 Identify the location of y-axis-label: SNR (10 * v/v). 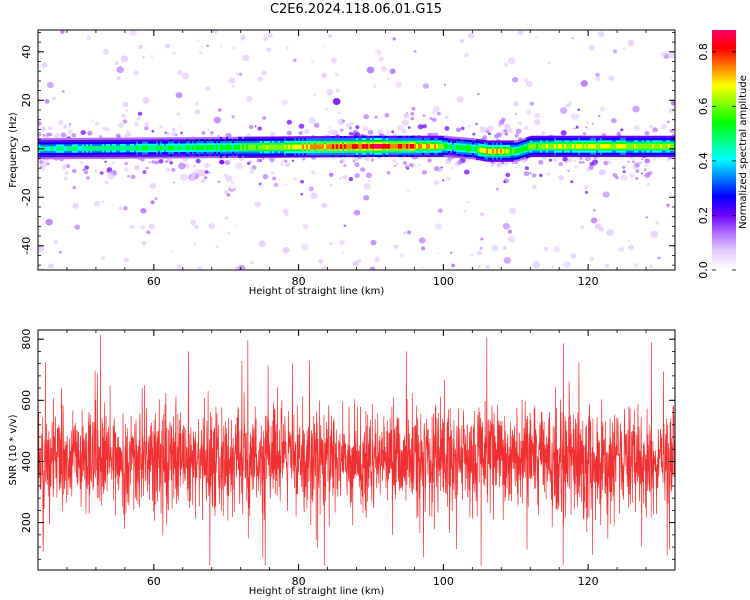
(13, 449).